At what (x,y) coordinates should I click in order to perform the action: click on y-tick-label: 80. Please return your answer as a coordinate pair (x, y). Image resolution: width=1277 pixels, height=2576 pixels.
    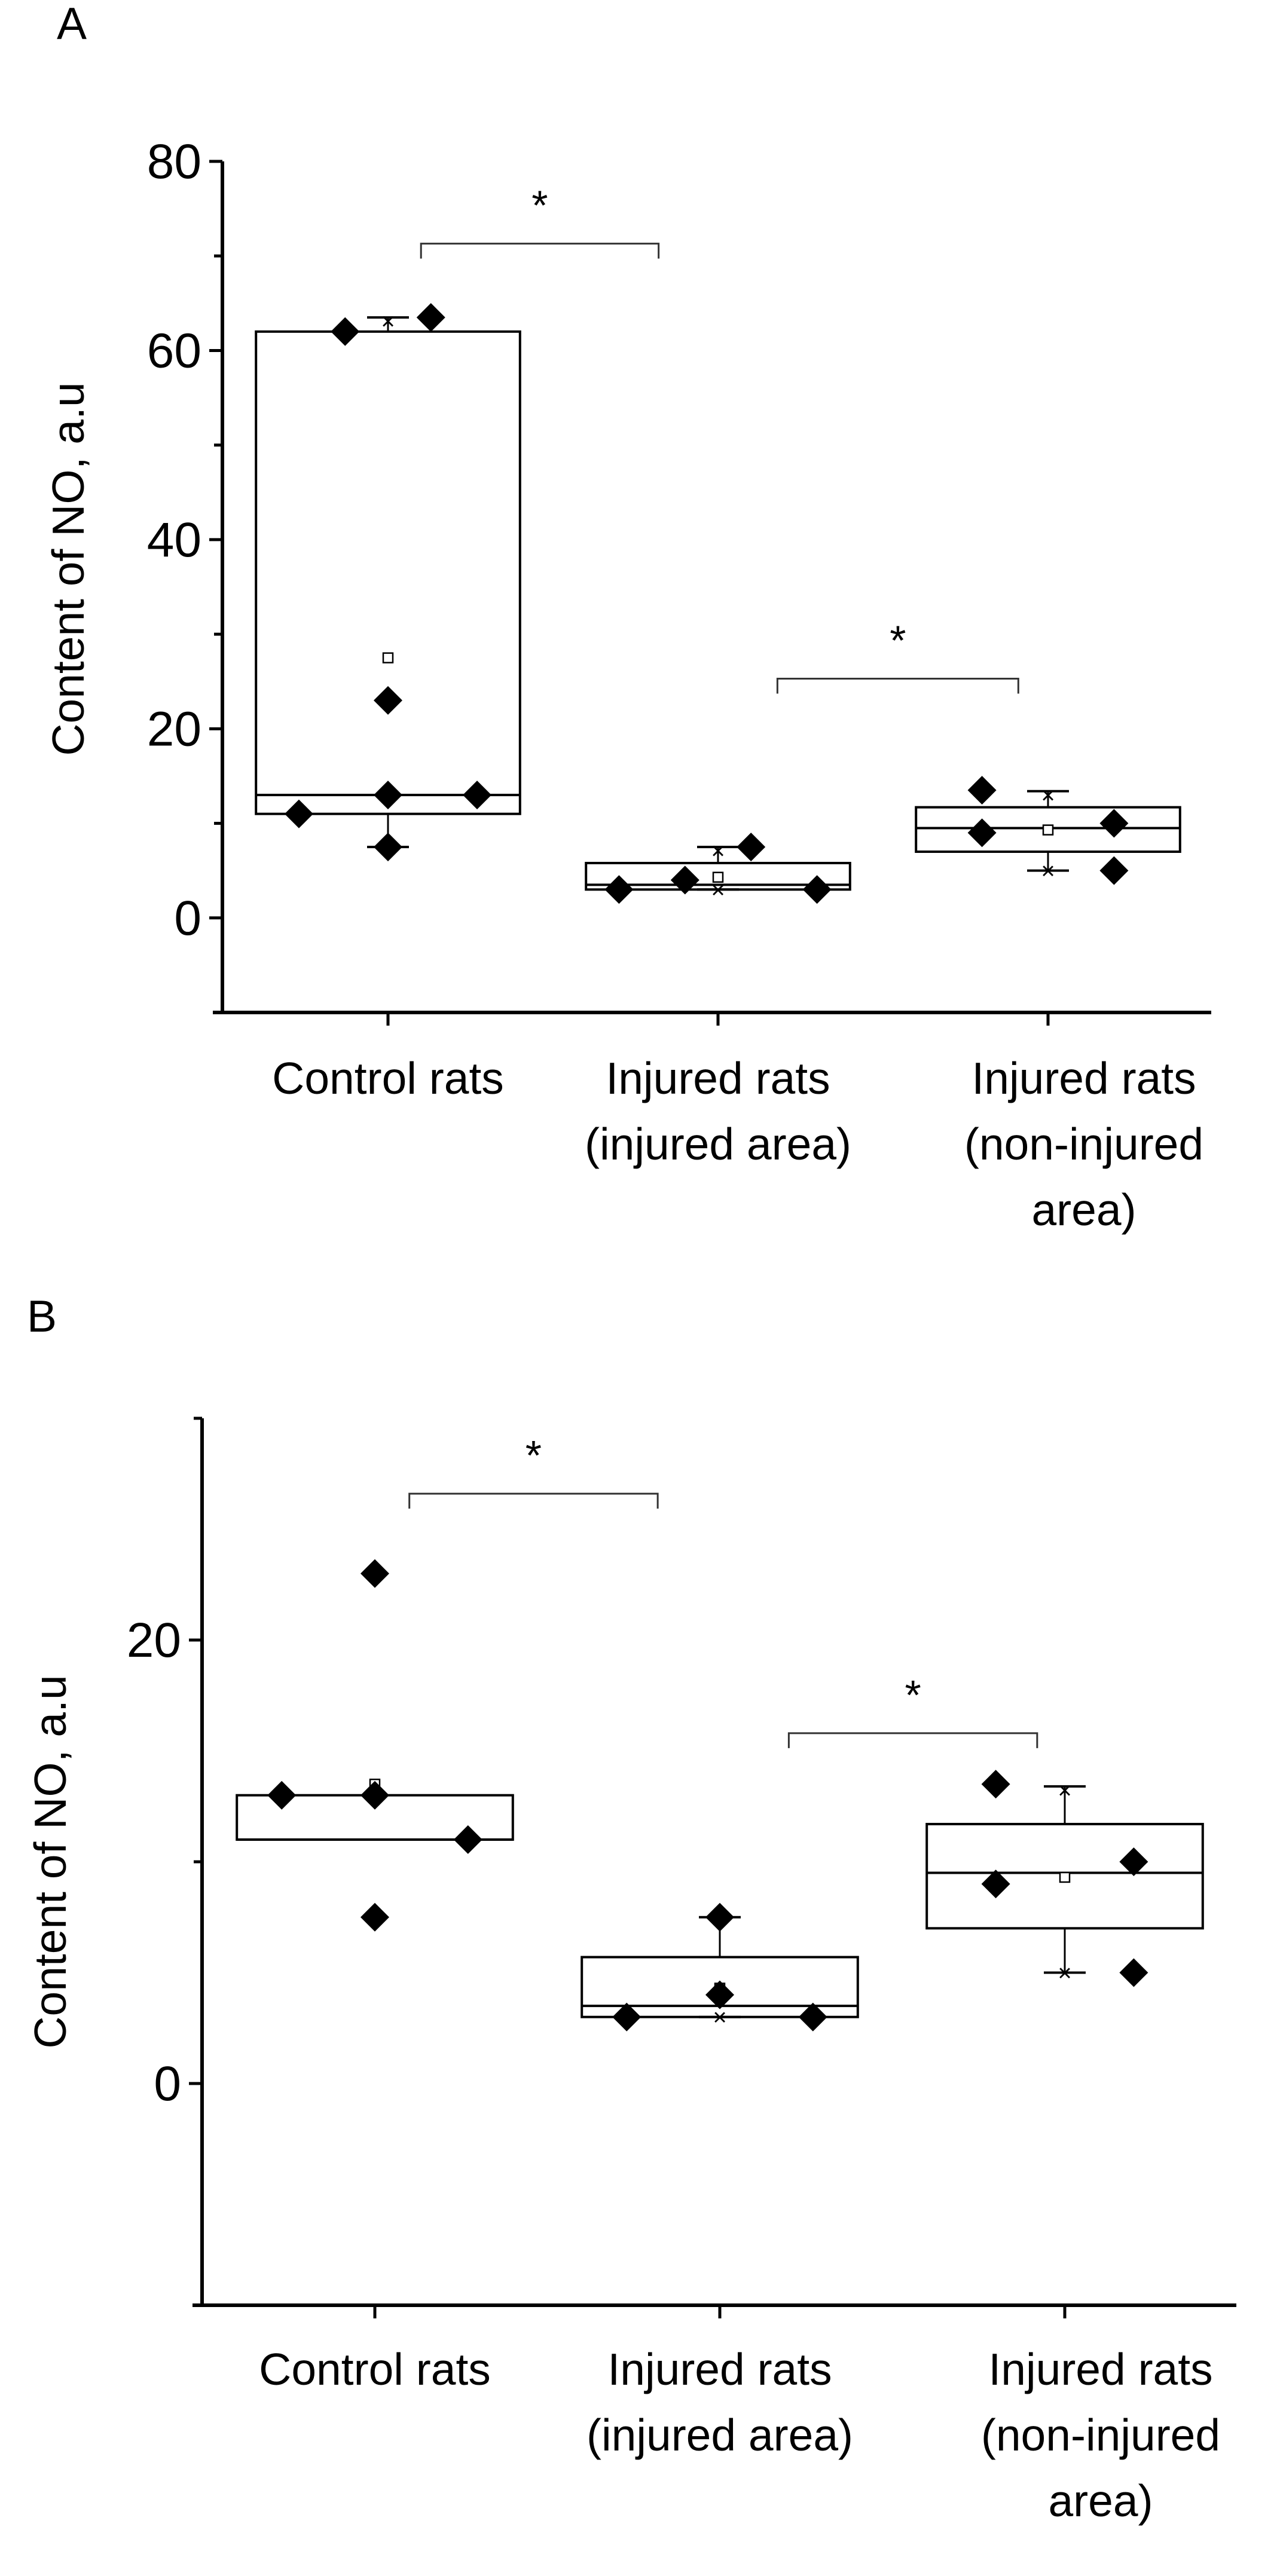
    Looking at the image, I should click on (174, 161).